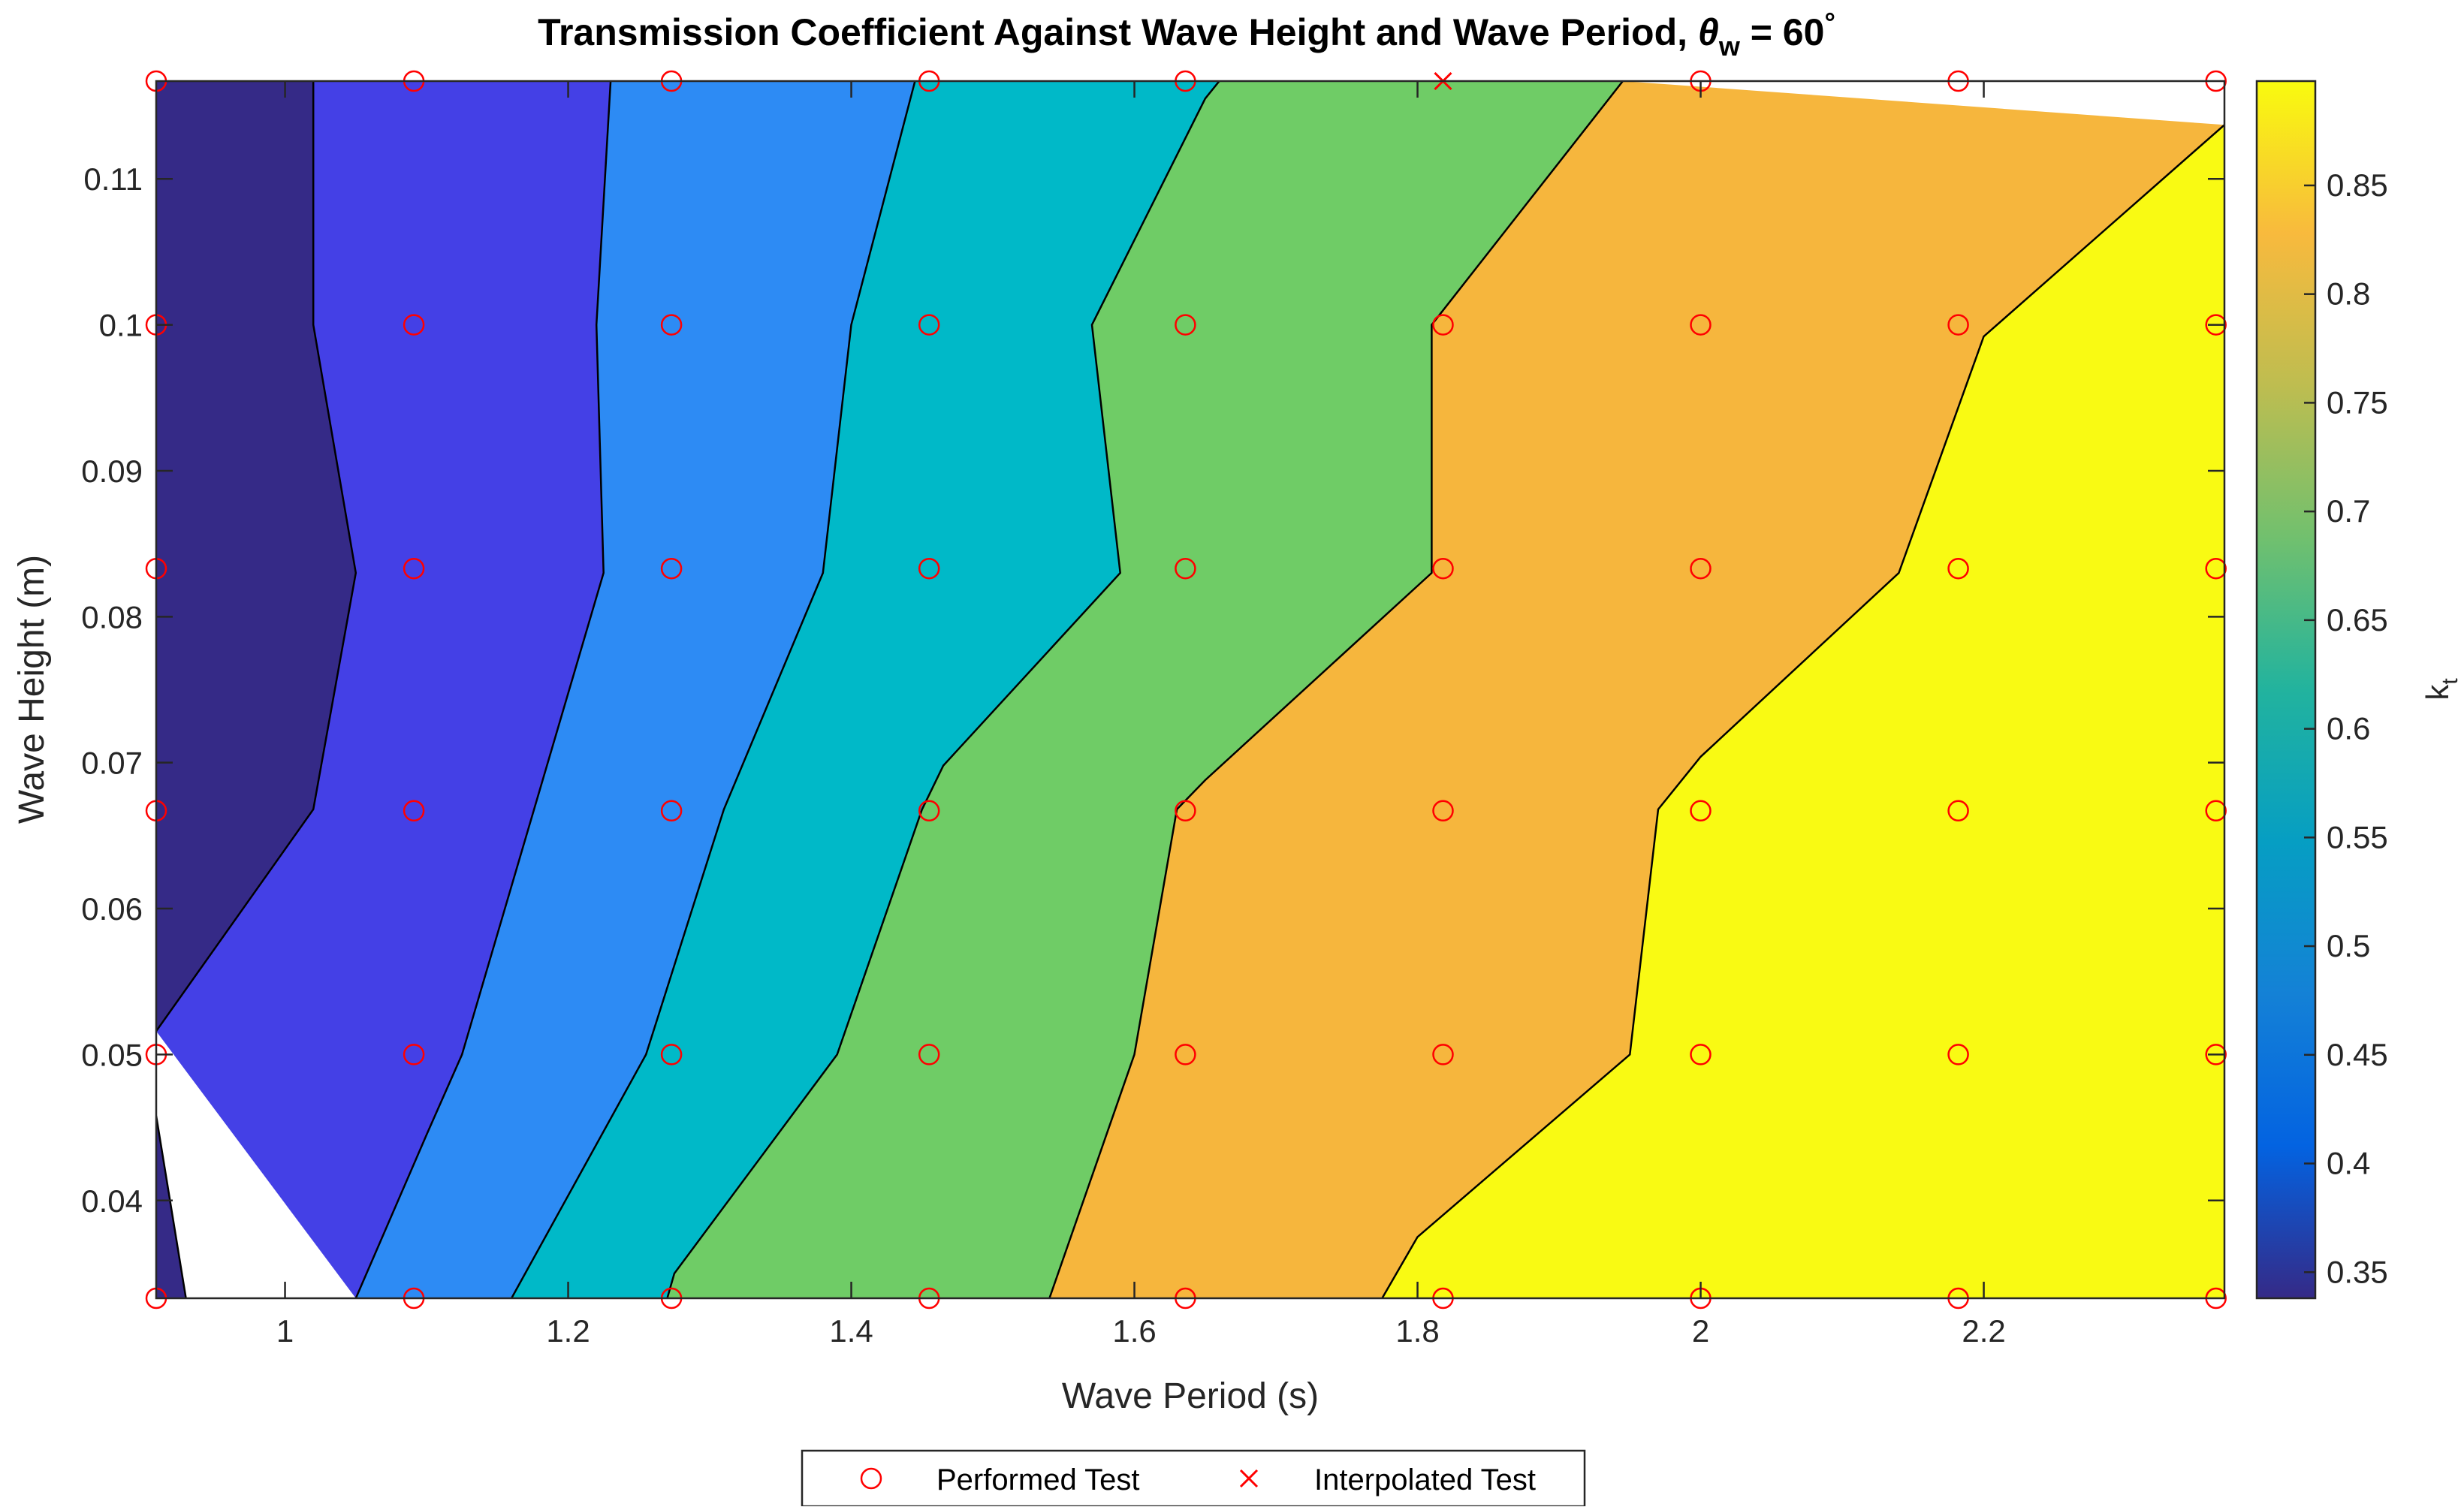  I want to click on x-tick-label: 1, so click(285, 1331).